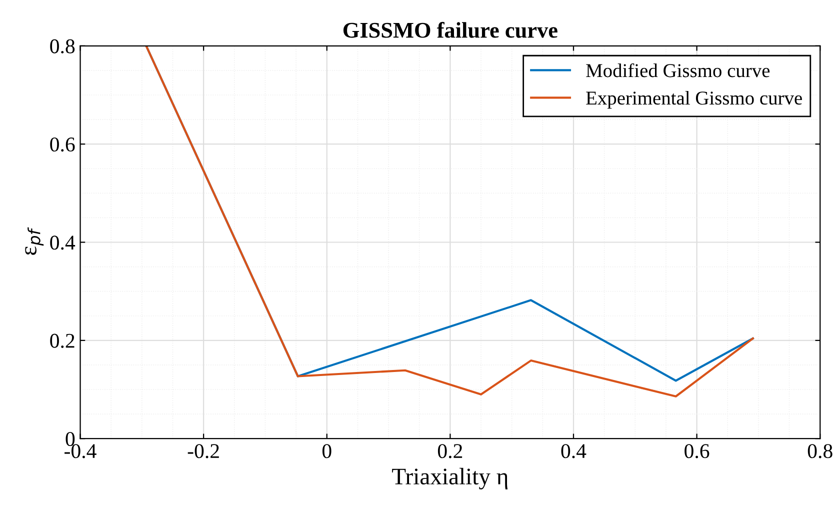 This screenshot has height=510, width=836. Describe the element at coordinates (62, 341) in the screenshot. I see `y-tick-label: 0.2` at that location.